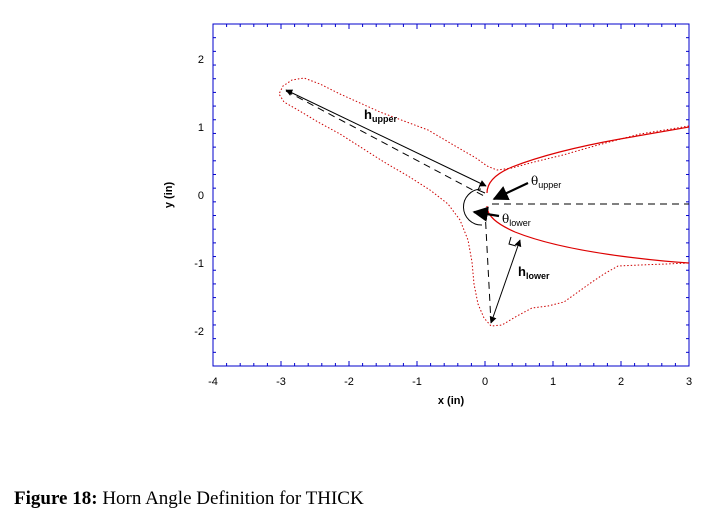 The image size is (722, 528). I want to click on h-upper-arrow, so click(386, 138).